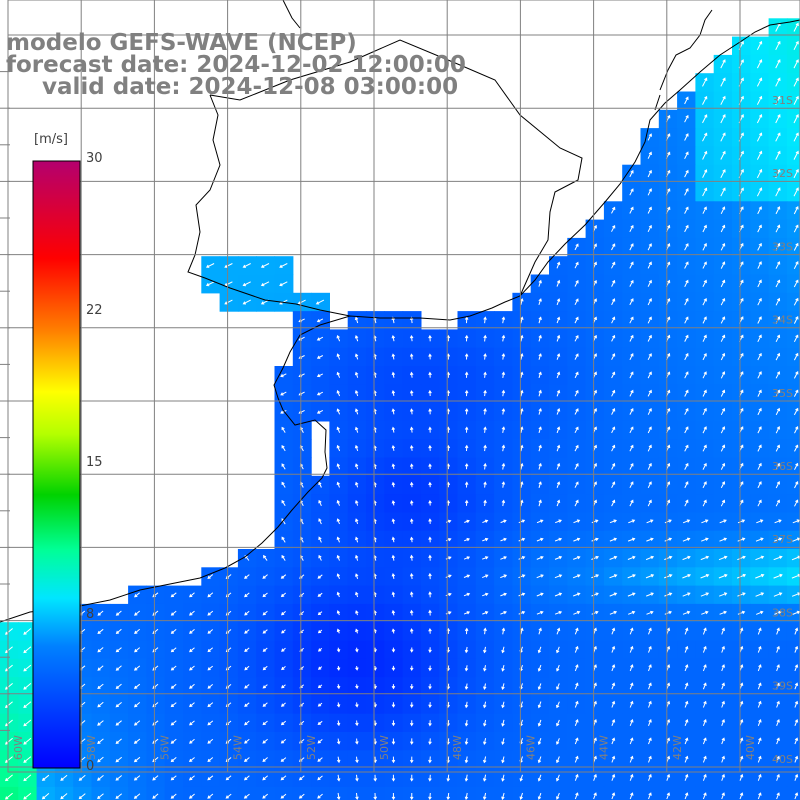  I want to click on colorbar-tick-8: 8, so click(90, 614).